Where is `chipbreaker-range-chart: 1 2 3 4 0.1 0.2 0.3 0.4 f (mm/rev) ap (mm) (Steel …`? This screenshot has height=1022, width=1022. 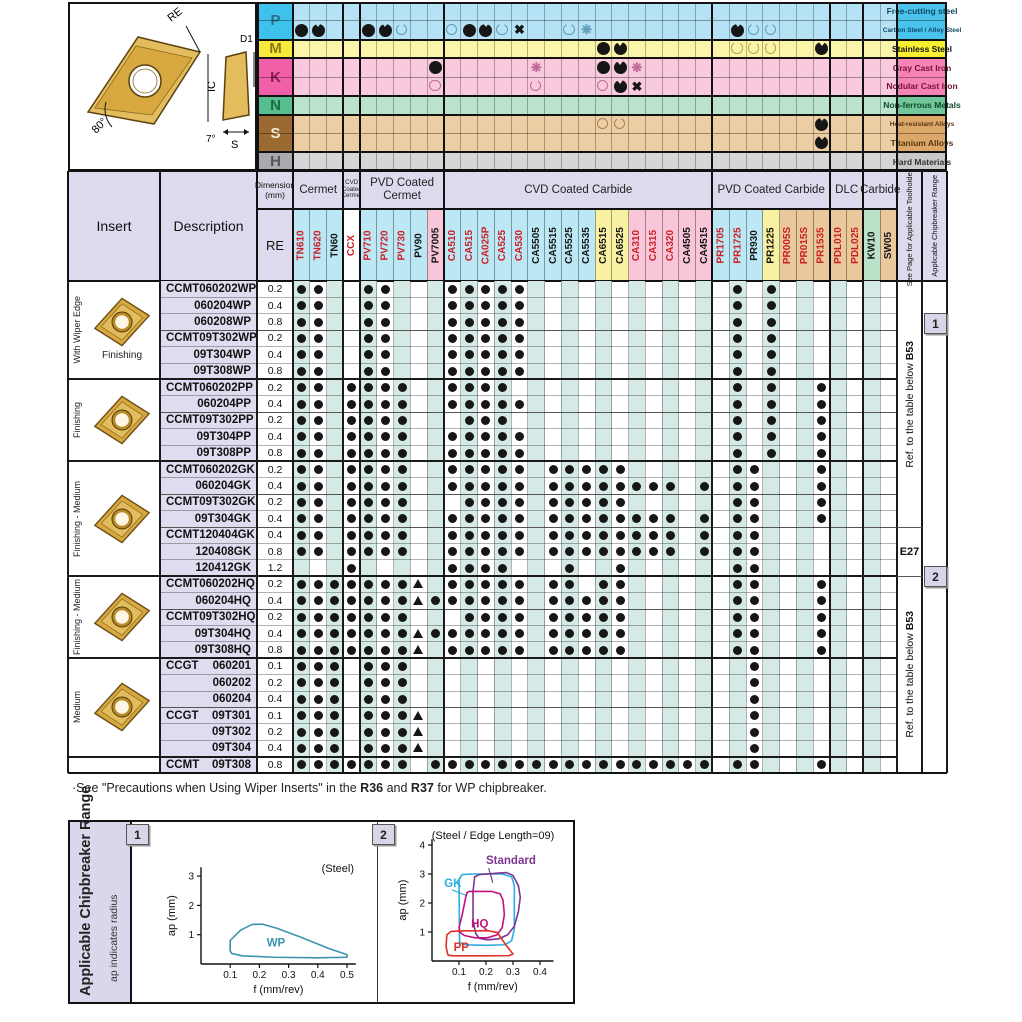 chipbreaker-range-chart: 1 2 3 4 0.1 0.2 0.3 0.4 f (mm/rev) ap (mm) (Steel … is located at coordinates (475, 912).